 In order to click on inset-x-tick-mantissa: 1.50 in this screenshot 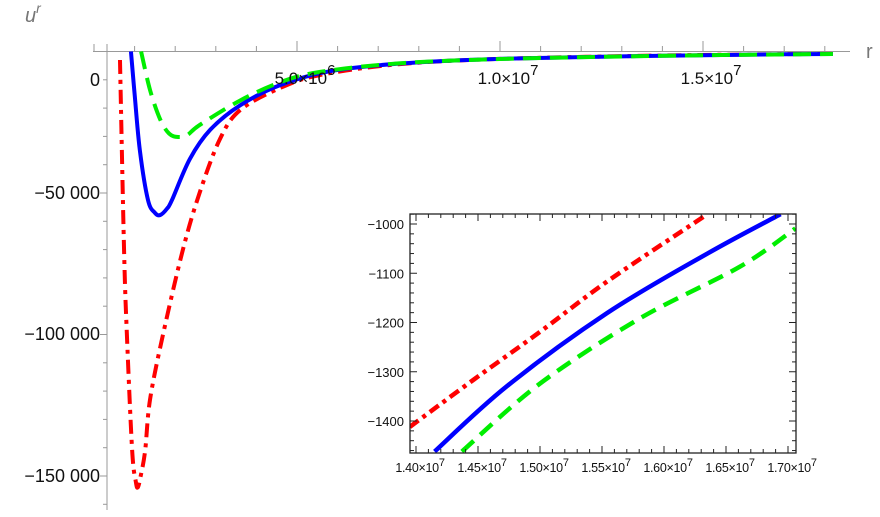, I will do `click(530, 468)`.